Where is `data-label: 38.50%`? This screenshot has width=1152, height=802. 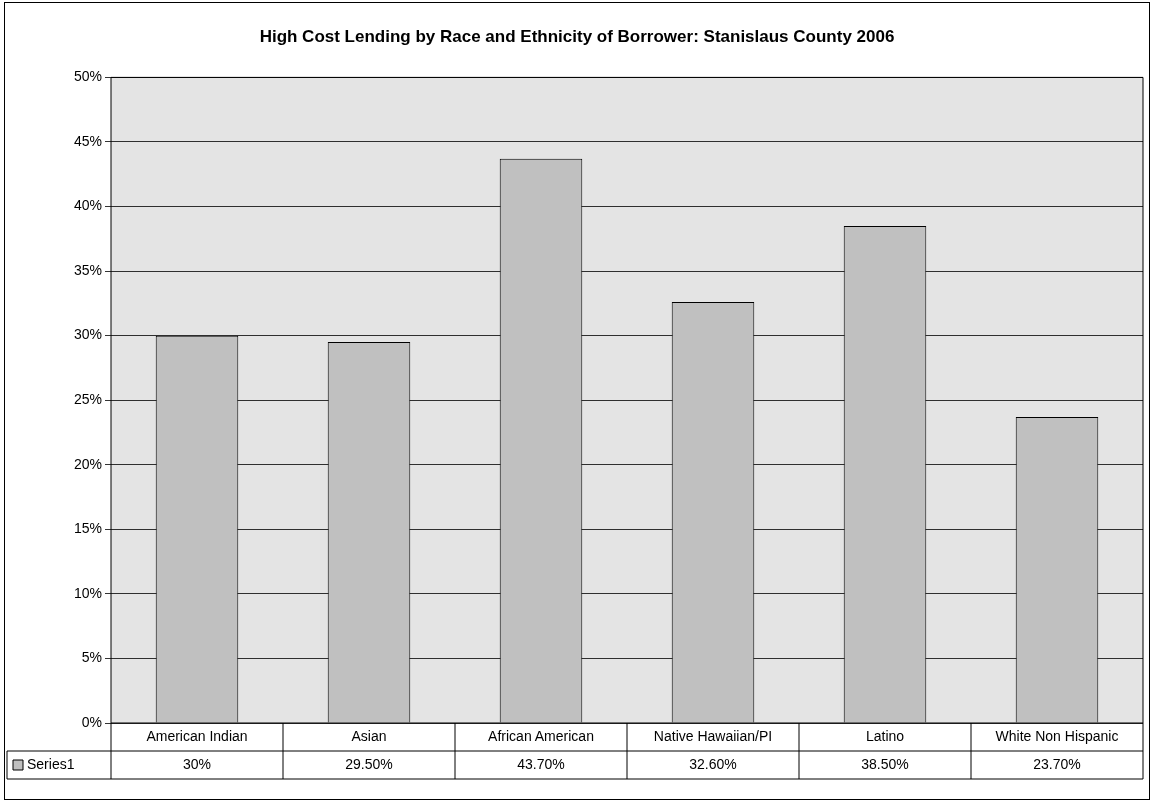
data-label: 38.50% is located at coordinates (885, 763).